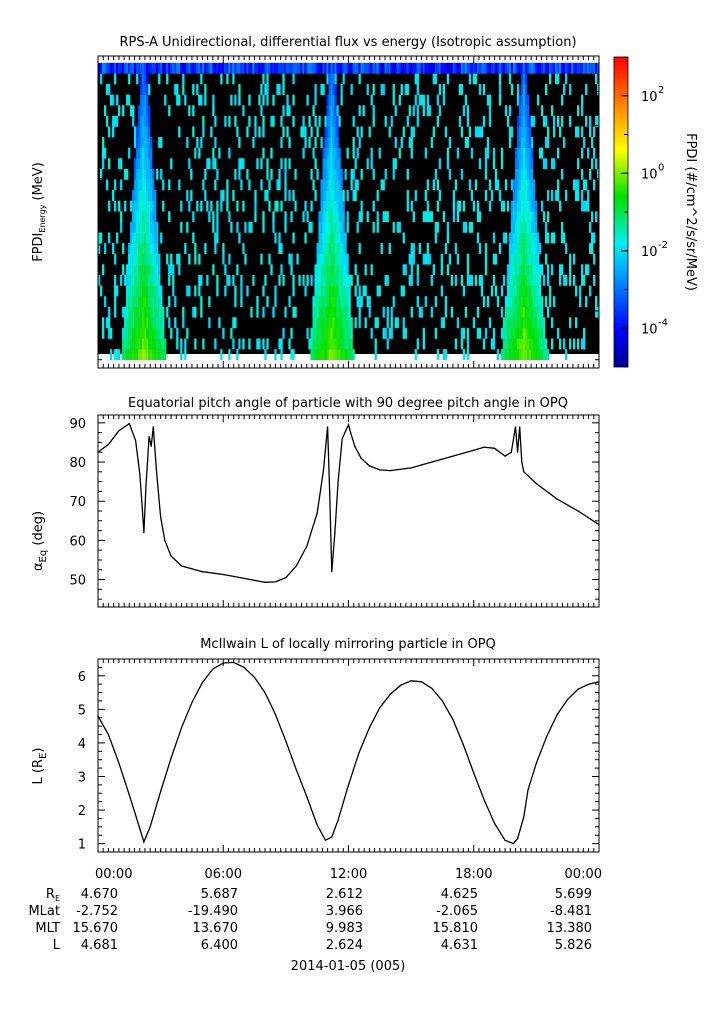  I want to click on mcilwain-l-point, so click(536, 763).